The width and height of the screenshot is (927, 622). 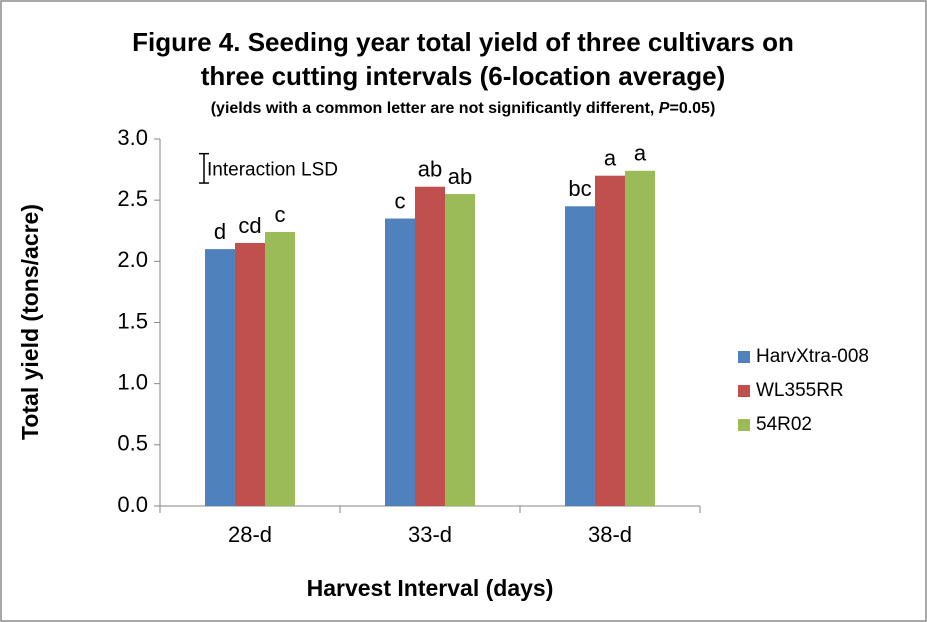 What do you see at coordinates (132, 137) in the screenshot?
I see `y-tick-label: 3.0` at bounding box center [132, 137].